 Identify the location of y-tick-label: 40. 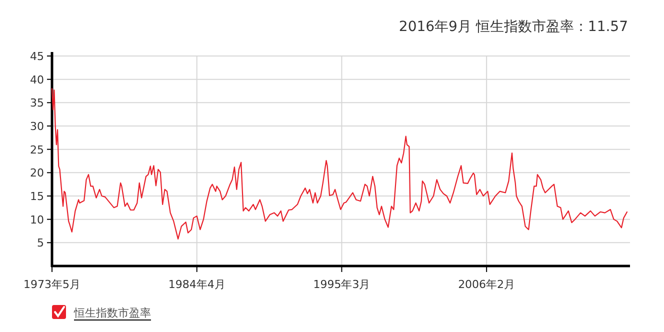
(37, 79).